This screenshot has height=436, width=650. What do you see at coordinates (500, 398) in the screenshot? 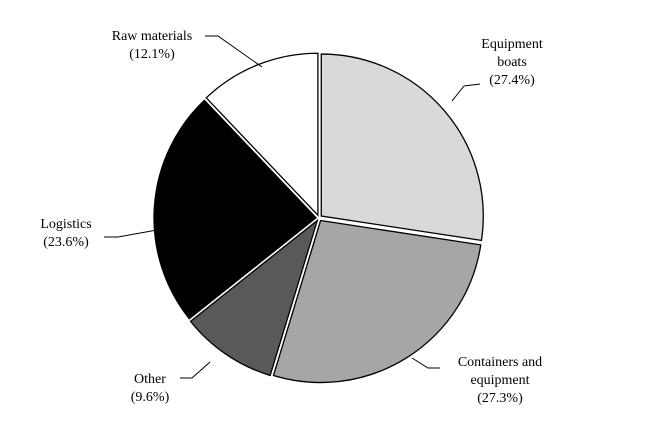
I see `slice-percent-label: (27.3%)` at bounding box center [500, 398].